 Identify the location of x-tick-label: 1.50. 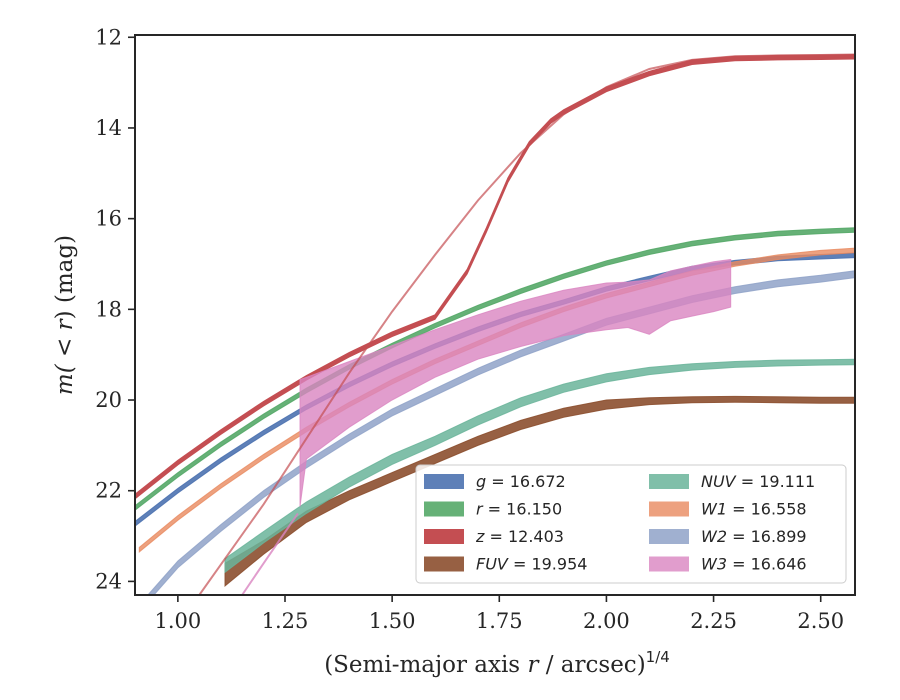
(392, 621).